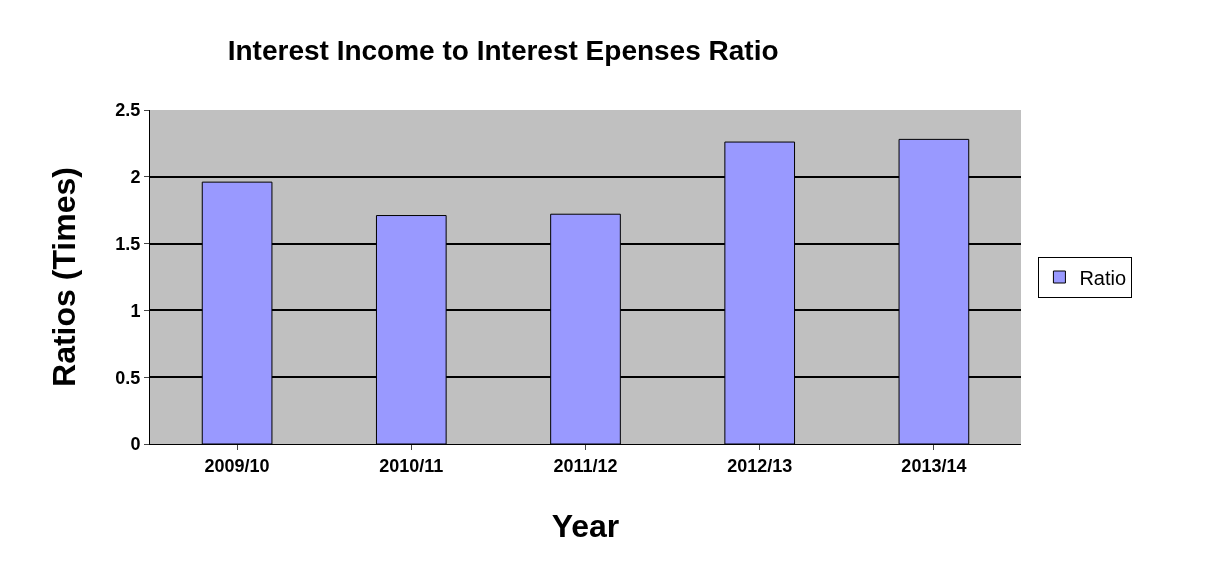 Image resolution: width=1231 pixels, height=574 pixels. What do you see at coordinates (934, 465) in the screenshot?
I see `x-tick-label: 2013/14` at bounding box center [934, 465].